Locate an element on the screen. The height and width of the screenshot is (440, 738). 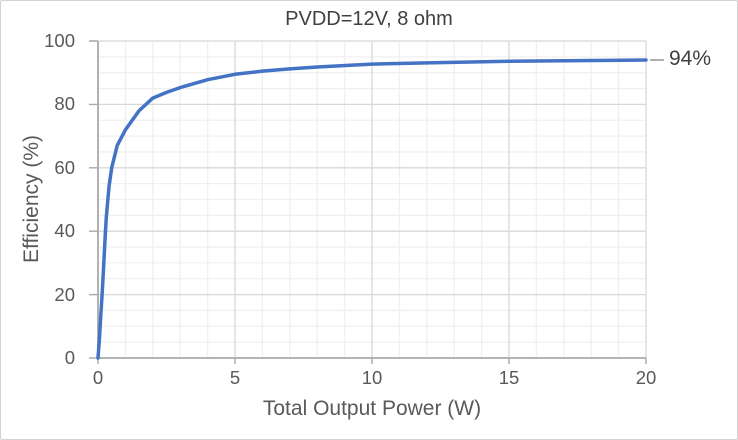
chart-title: PVDD=12V, 8 ohm is located at coordinates (369, 19).